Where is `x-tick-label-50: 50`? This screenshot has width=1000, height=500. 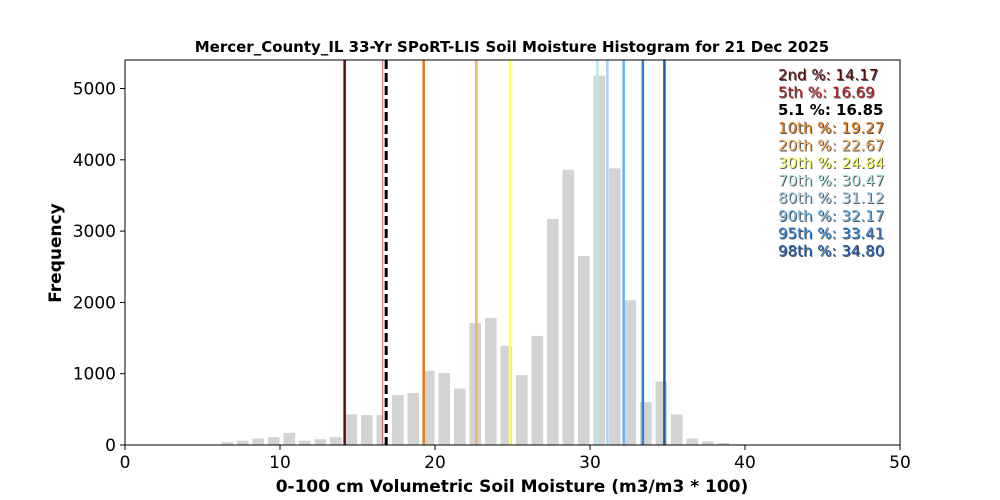
x-tick-label-50: 50 is located at coordinates (900, 463).